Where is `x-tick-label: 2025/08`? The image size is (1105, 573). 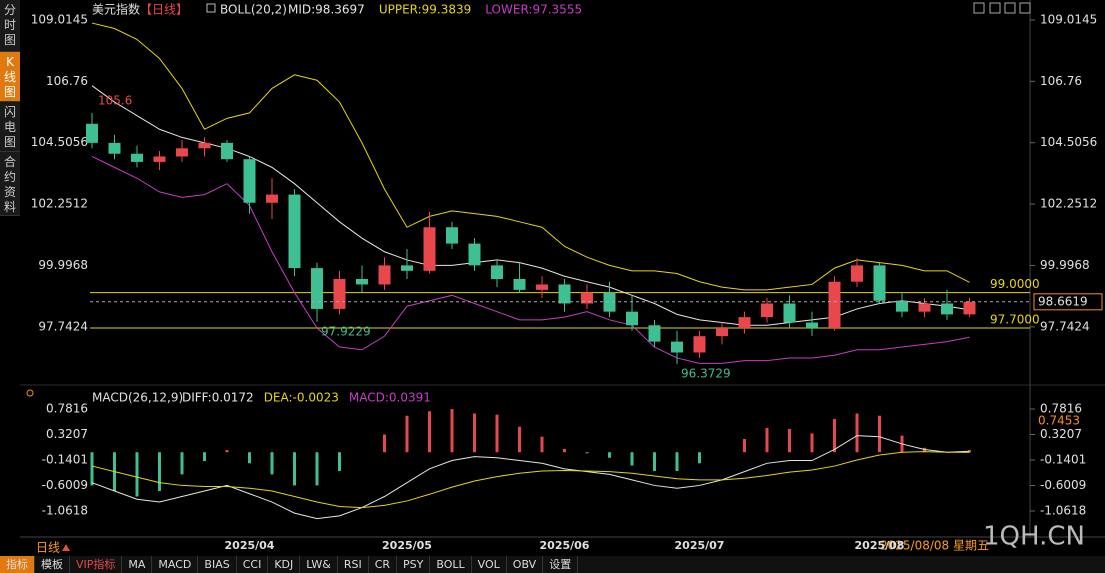
x-tick-label: 2025/08 is located at coordinates (880, 545).